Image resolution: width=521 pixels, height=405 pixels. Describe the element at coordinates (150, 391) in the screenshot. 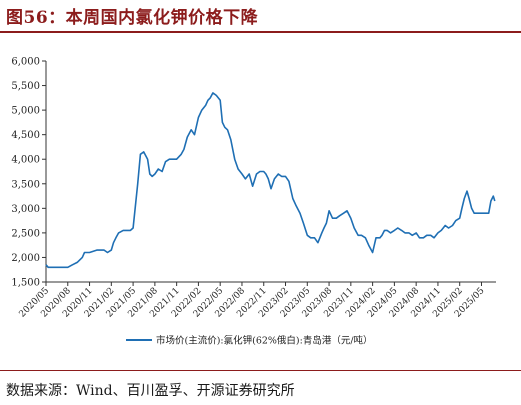

I see `source-note: 数据来源：Wind、百川盈孚、开源证券研究所` at that location.